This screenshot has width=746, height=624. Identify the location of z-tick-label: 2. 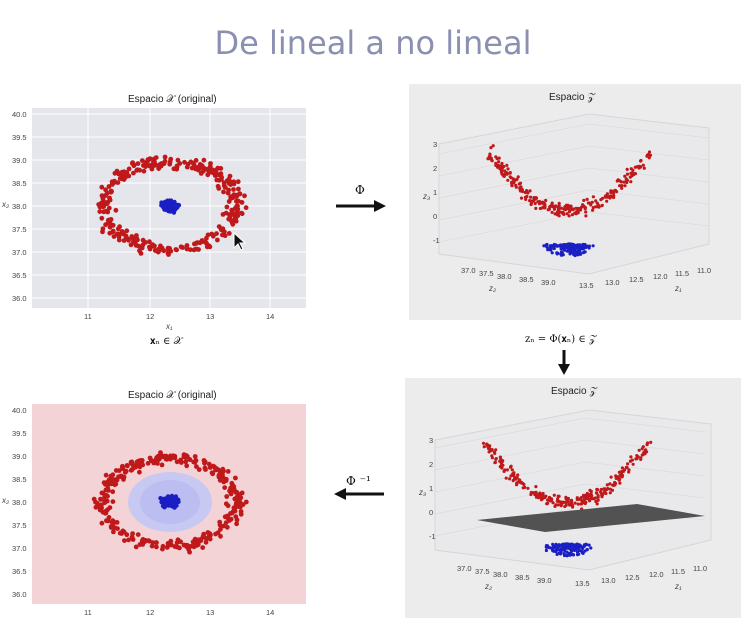
(435, 168).